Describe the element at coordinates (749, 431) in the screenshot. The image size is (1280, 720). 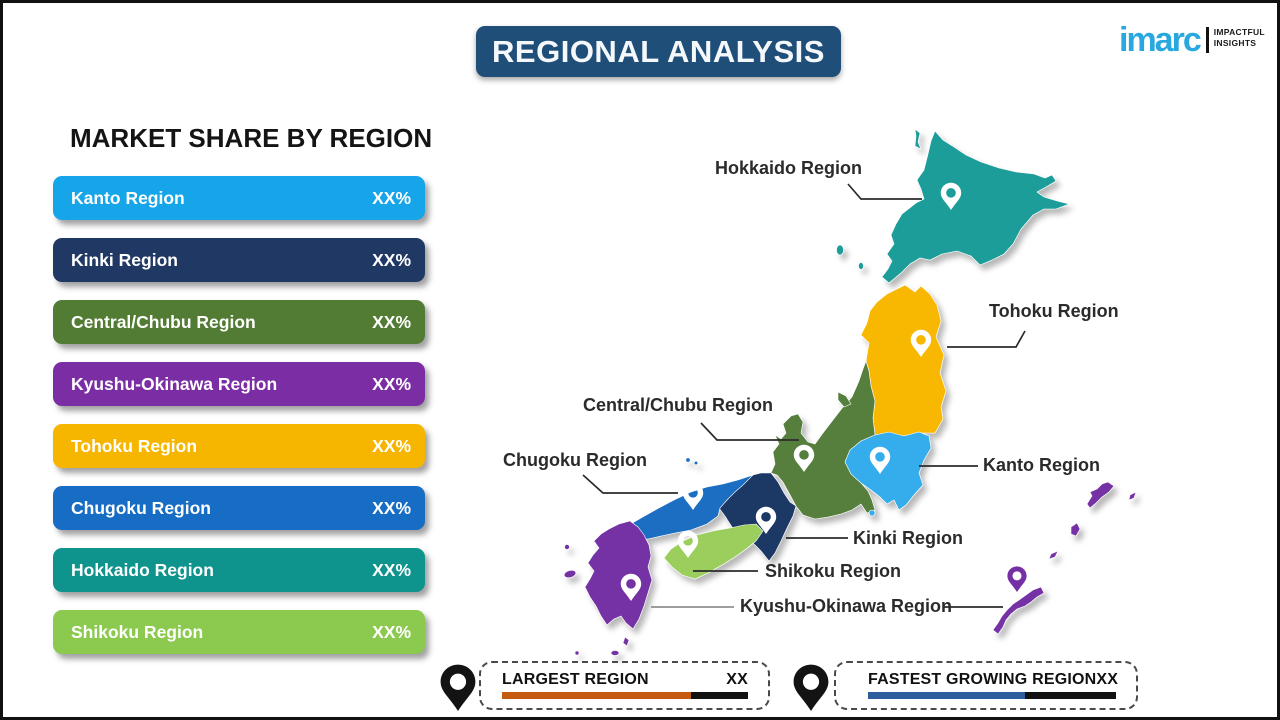
I see `label-connector-central-chubu` at that location.